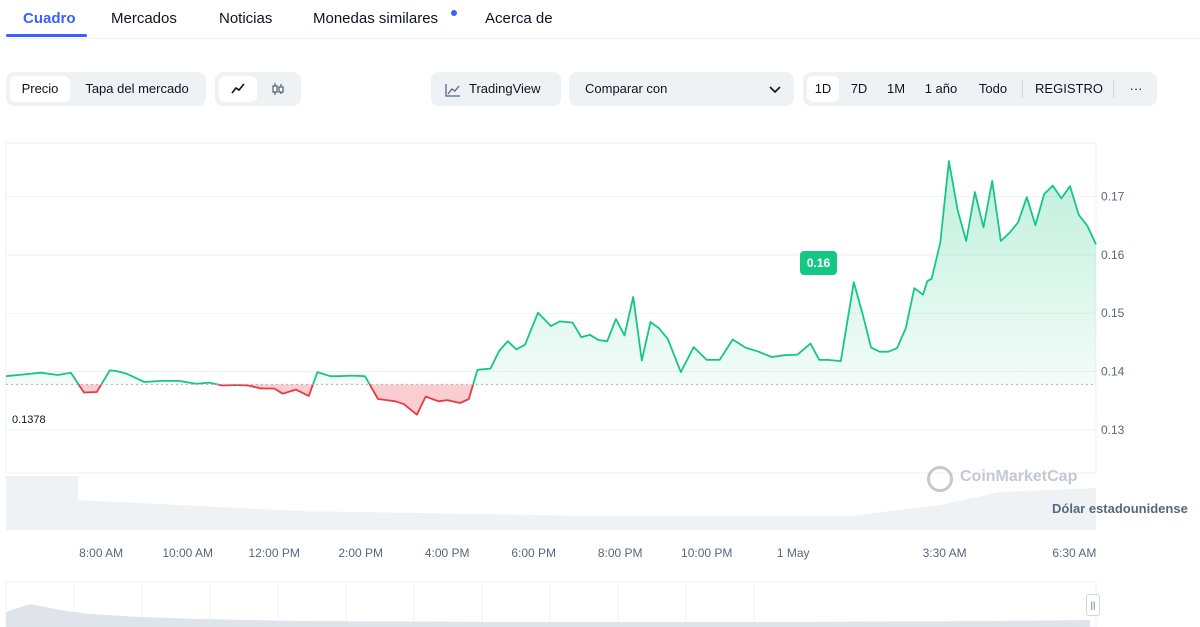  I want to click on range-7d-button: 7D, so click(859, 88).